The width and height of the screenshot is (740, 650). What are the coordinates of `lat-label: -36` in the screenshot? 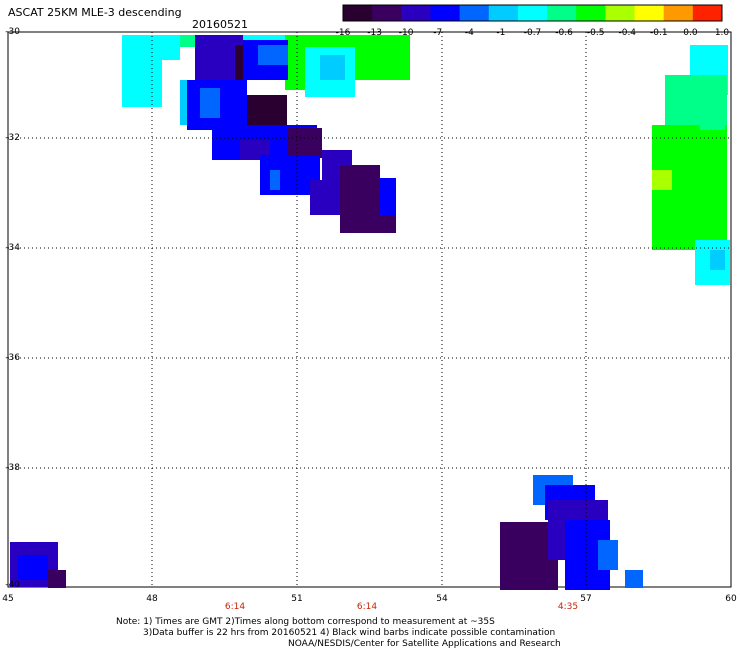 It's located at (12, 358).